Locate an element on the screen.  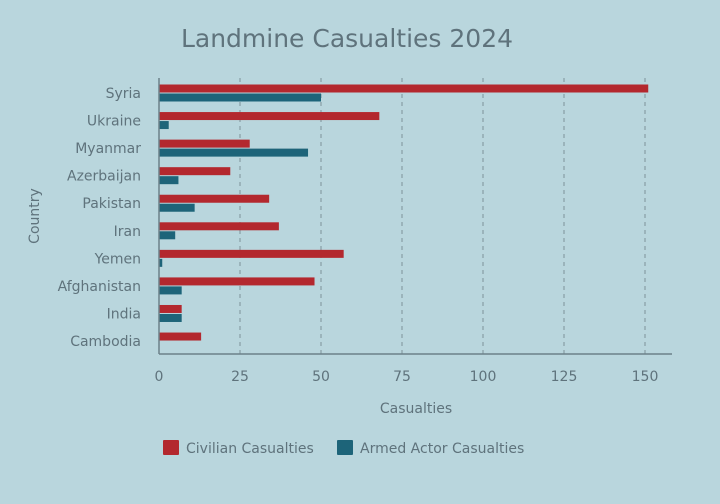
y-axis-label: Country is located at coordinates (35, 216).